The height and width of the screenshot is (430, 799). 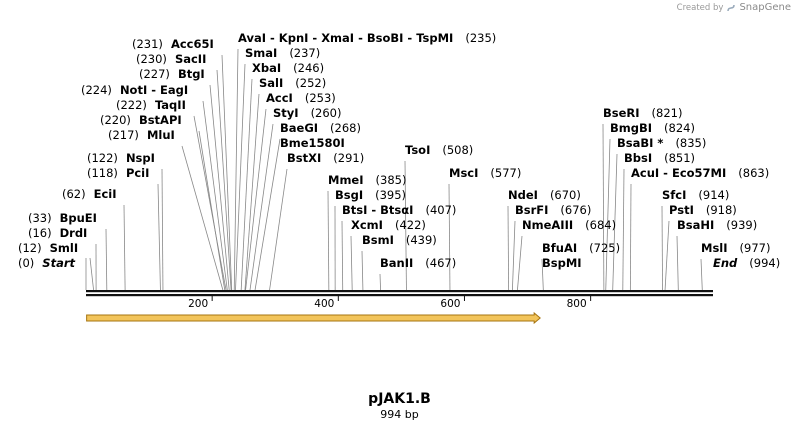 I want to click on site-label-sali: SalI (252), so click(x=292, y=83).